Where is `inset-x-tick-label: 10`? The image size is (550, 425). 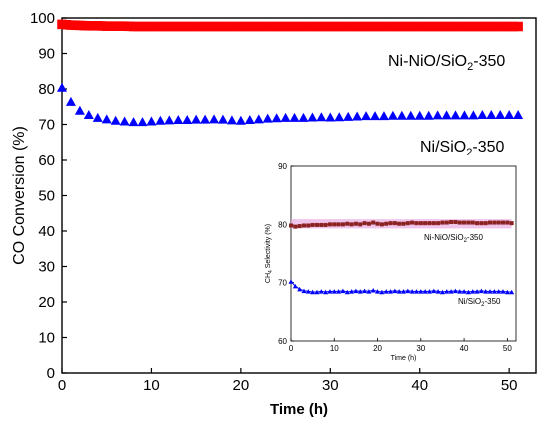 inset-x-tick-label: 10 is located at coordinates (334, 348).